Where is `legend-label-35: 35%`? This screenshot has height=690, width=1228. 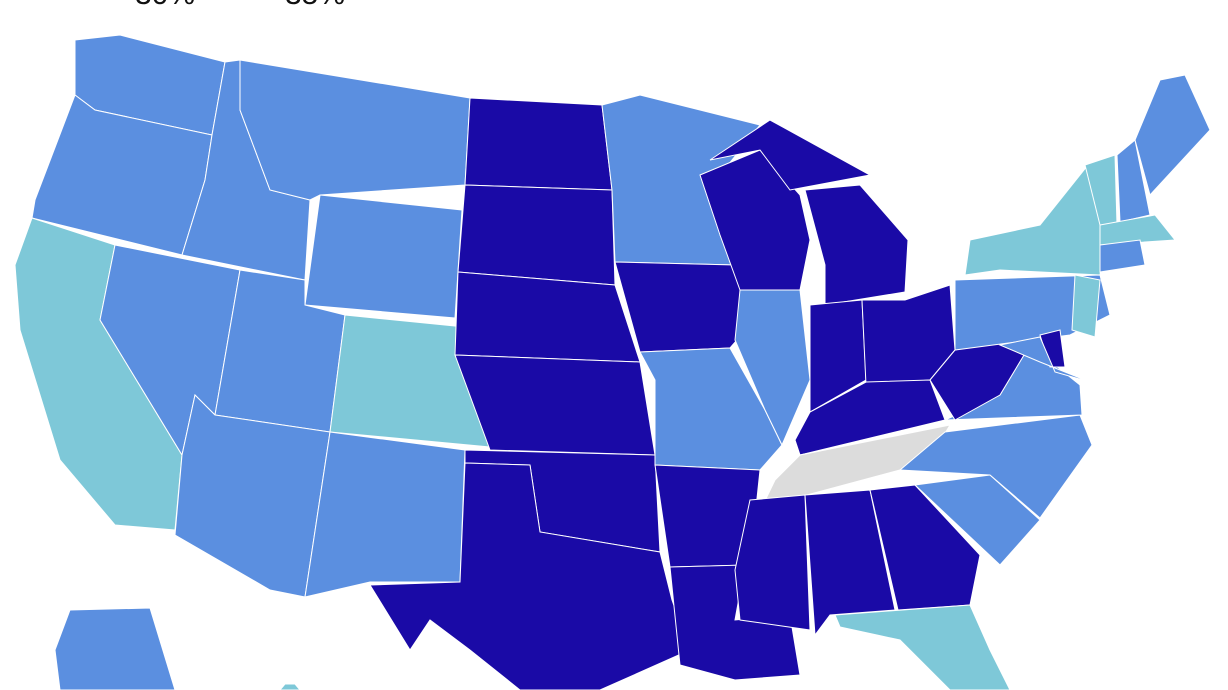 legend-label-35: 35% is located at coordinates (315, 6).